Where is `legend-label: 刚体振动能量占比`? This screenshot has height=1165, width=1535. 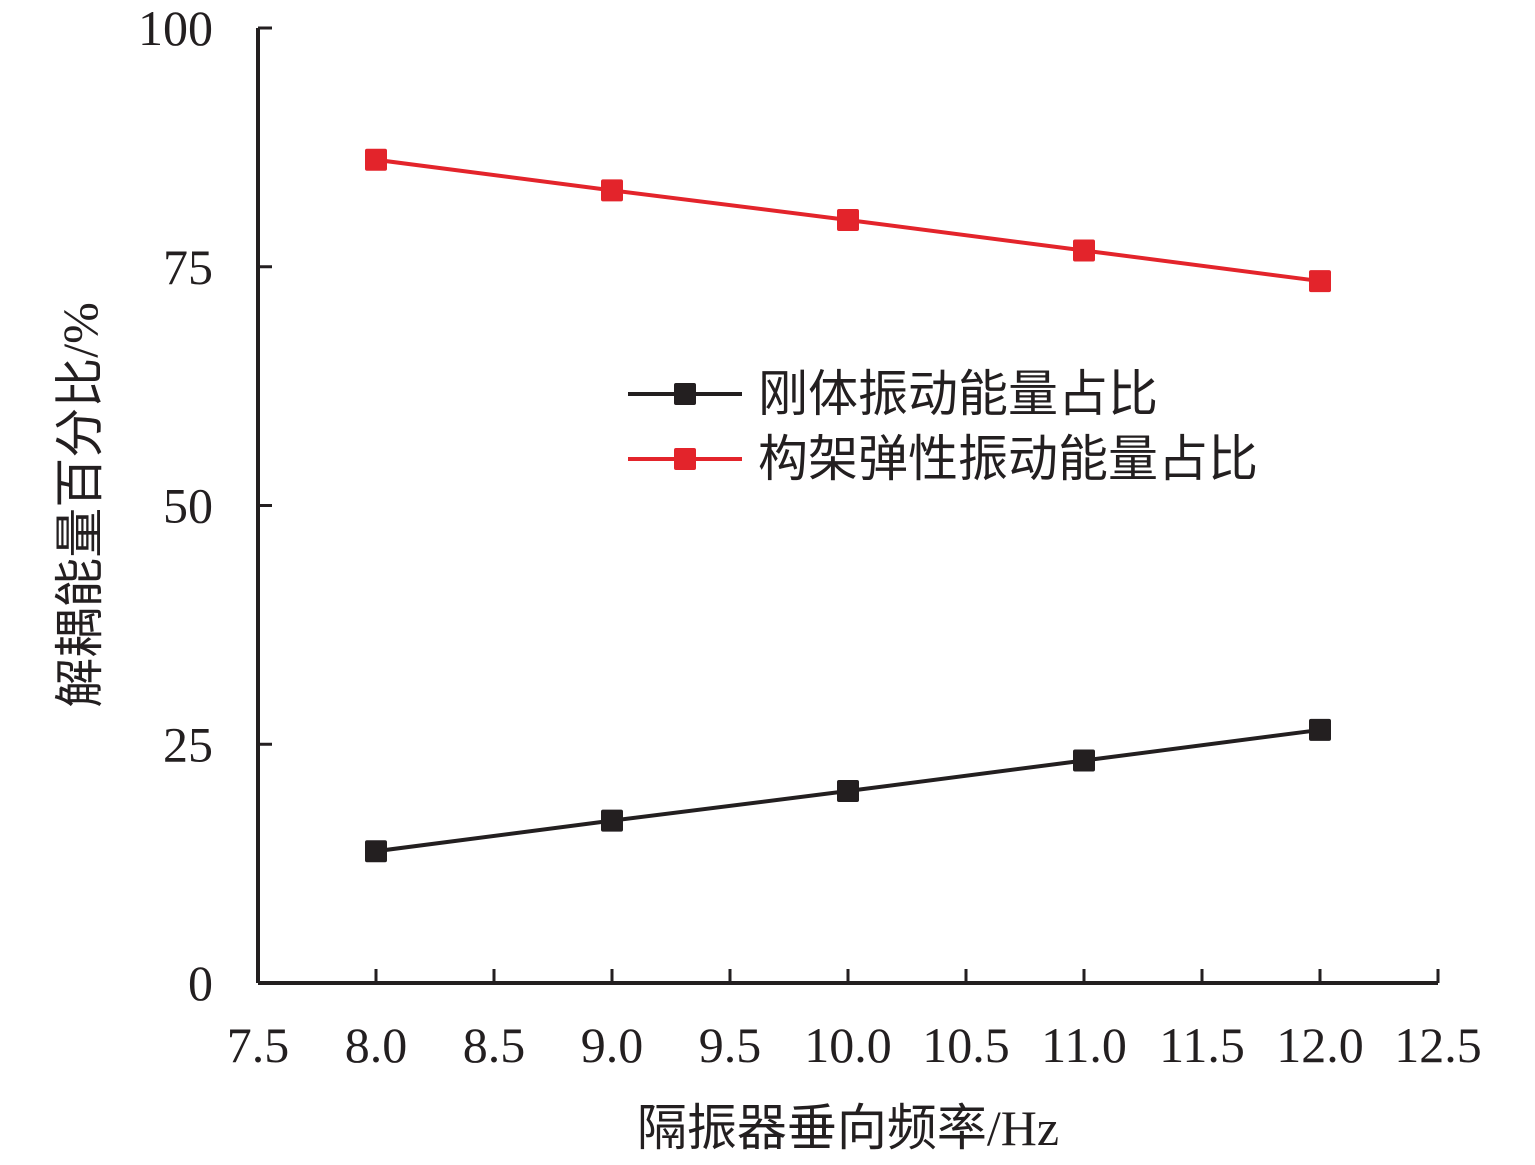 legend-label: 刚体振动能量占比 is located at coordinates (958, 394).